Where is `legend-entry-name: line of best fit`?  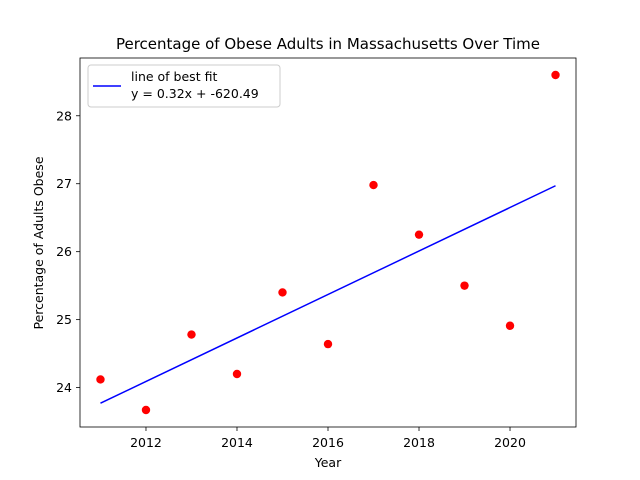 legend-entry-name: line of best fit is located at coordinates (174, 76).